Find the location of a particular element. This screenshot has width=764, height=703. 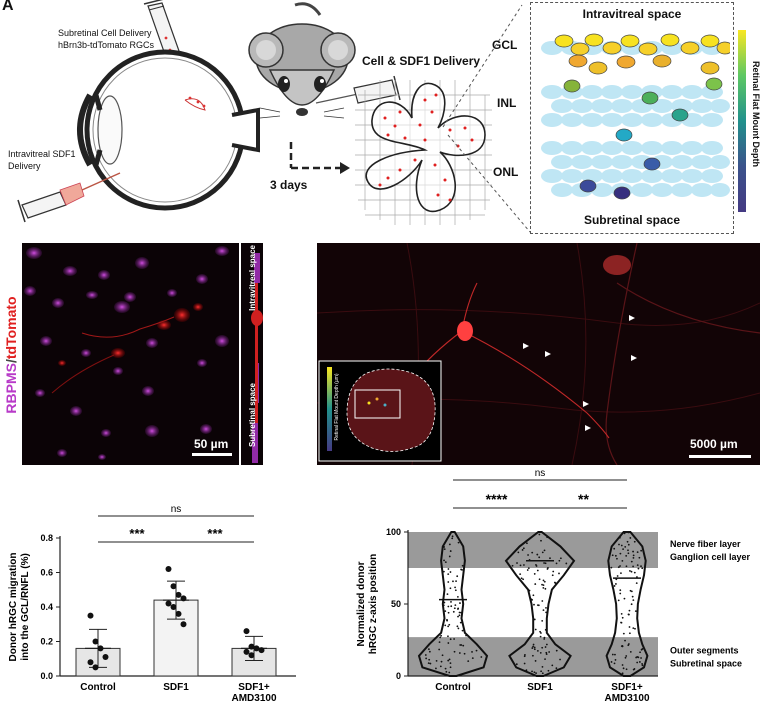

significance-label: **** is located at coordinates (497, 499).